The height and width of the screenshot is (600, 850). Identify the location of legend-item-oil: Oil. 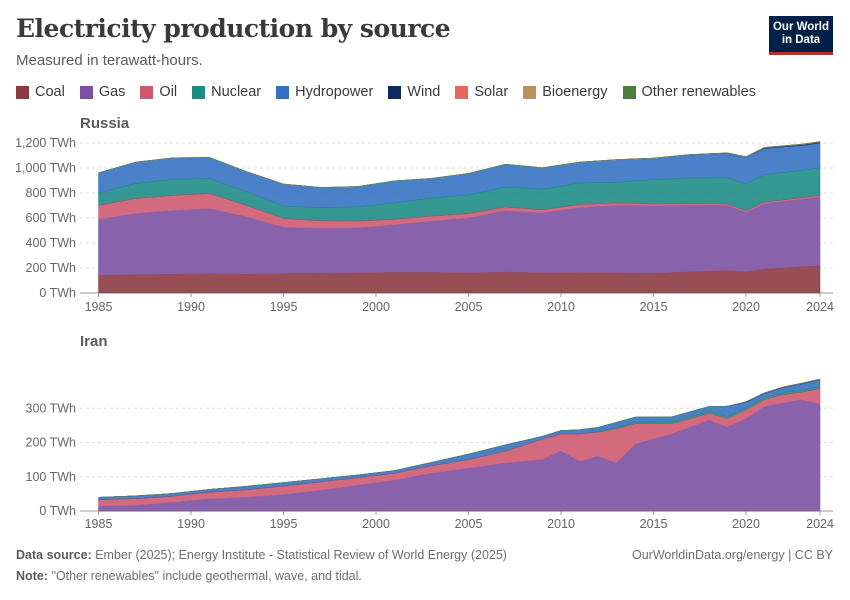
(158, 92).